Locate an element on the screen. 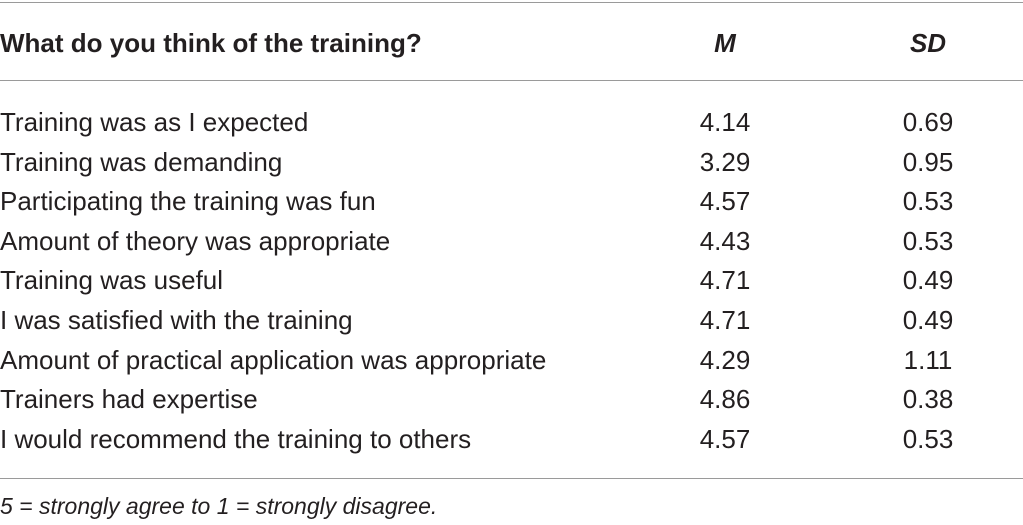  row-value: 0.95 is located at coordinates (928, 161).